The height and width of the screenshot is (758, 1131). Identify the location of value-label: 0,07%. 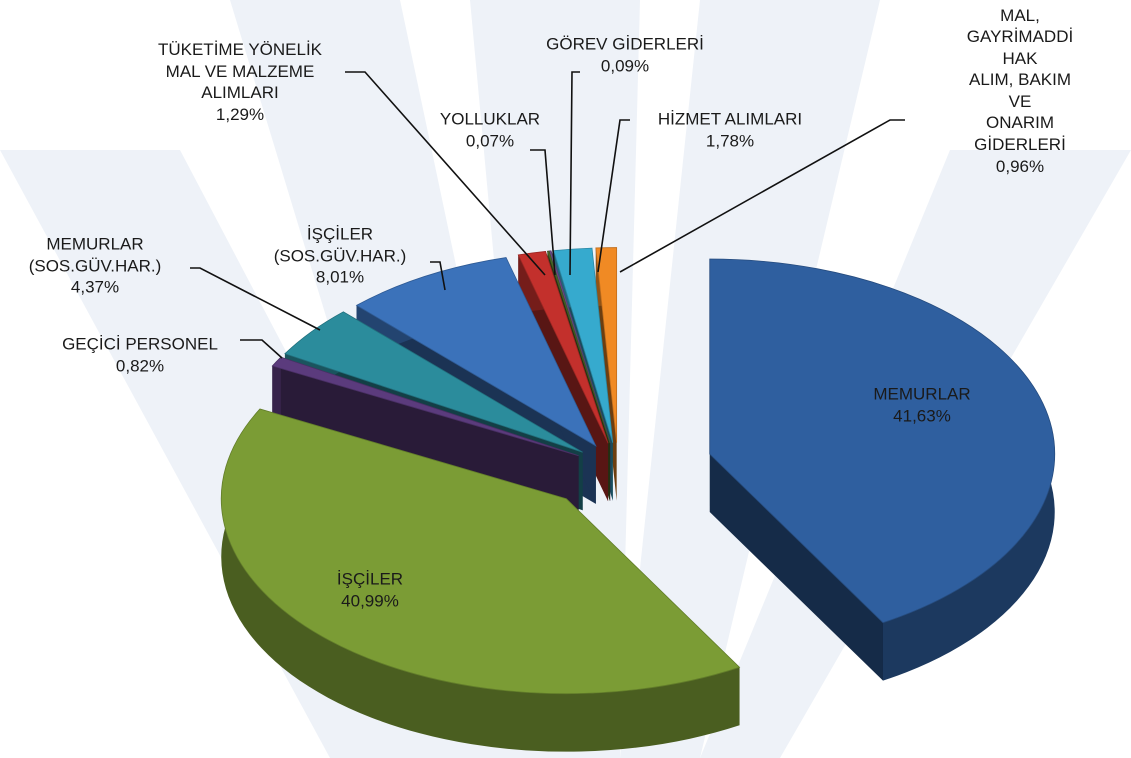
(490, 140).